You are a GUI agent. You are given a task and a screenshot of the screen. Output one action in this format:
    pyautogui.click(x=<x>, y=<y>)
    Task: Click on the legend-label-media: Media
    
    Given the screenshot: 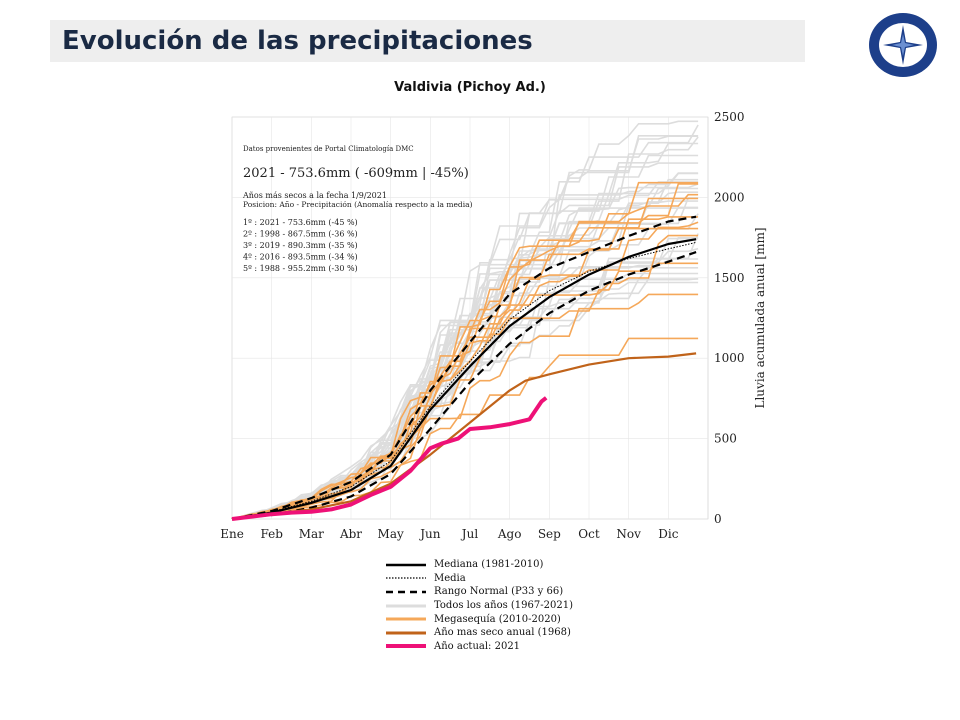 What is the action you would take?
    pyautogui.click(x=450, y=578)
    